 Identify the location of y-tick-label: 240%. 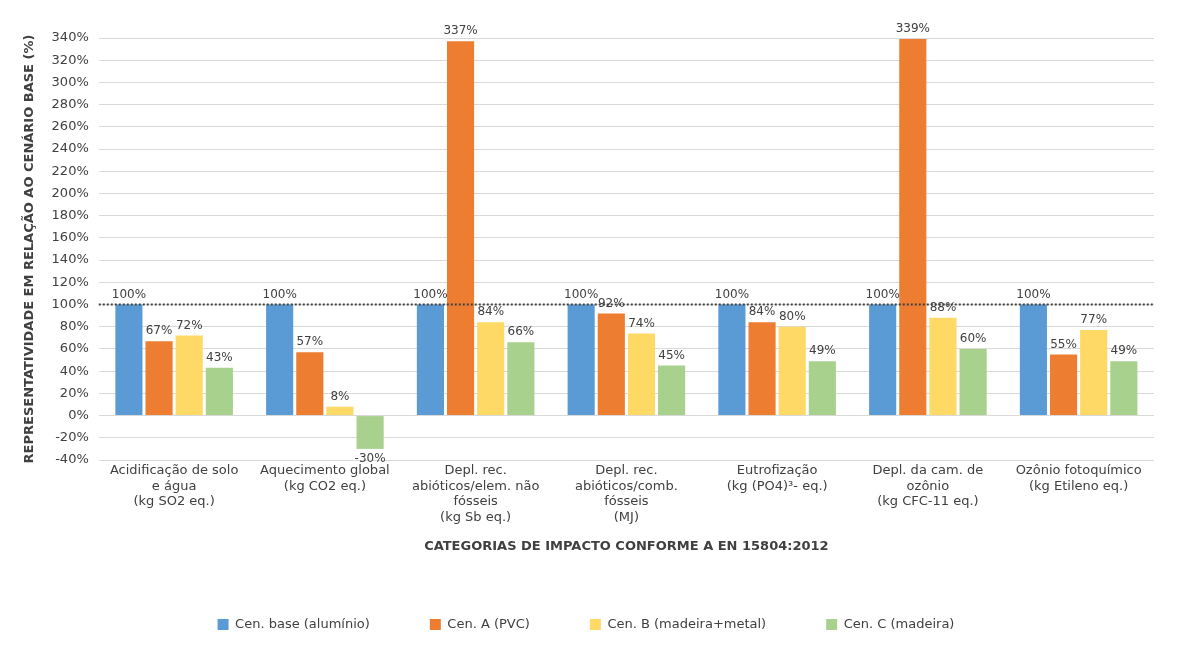
(70, 148).